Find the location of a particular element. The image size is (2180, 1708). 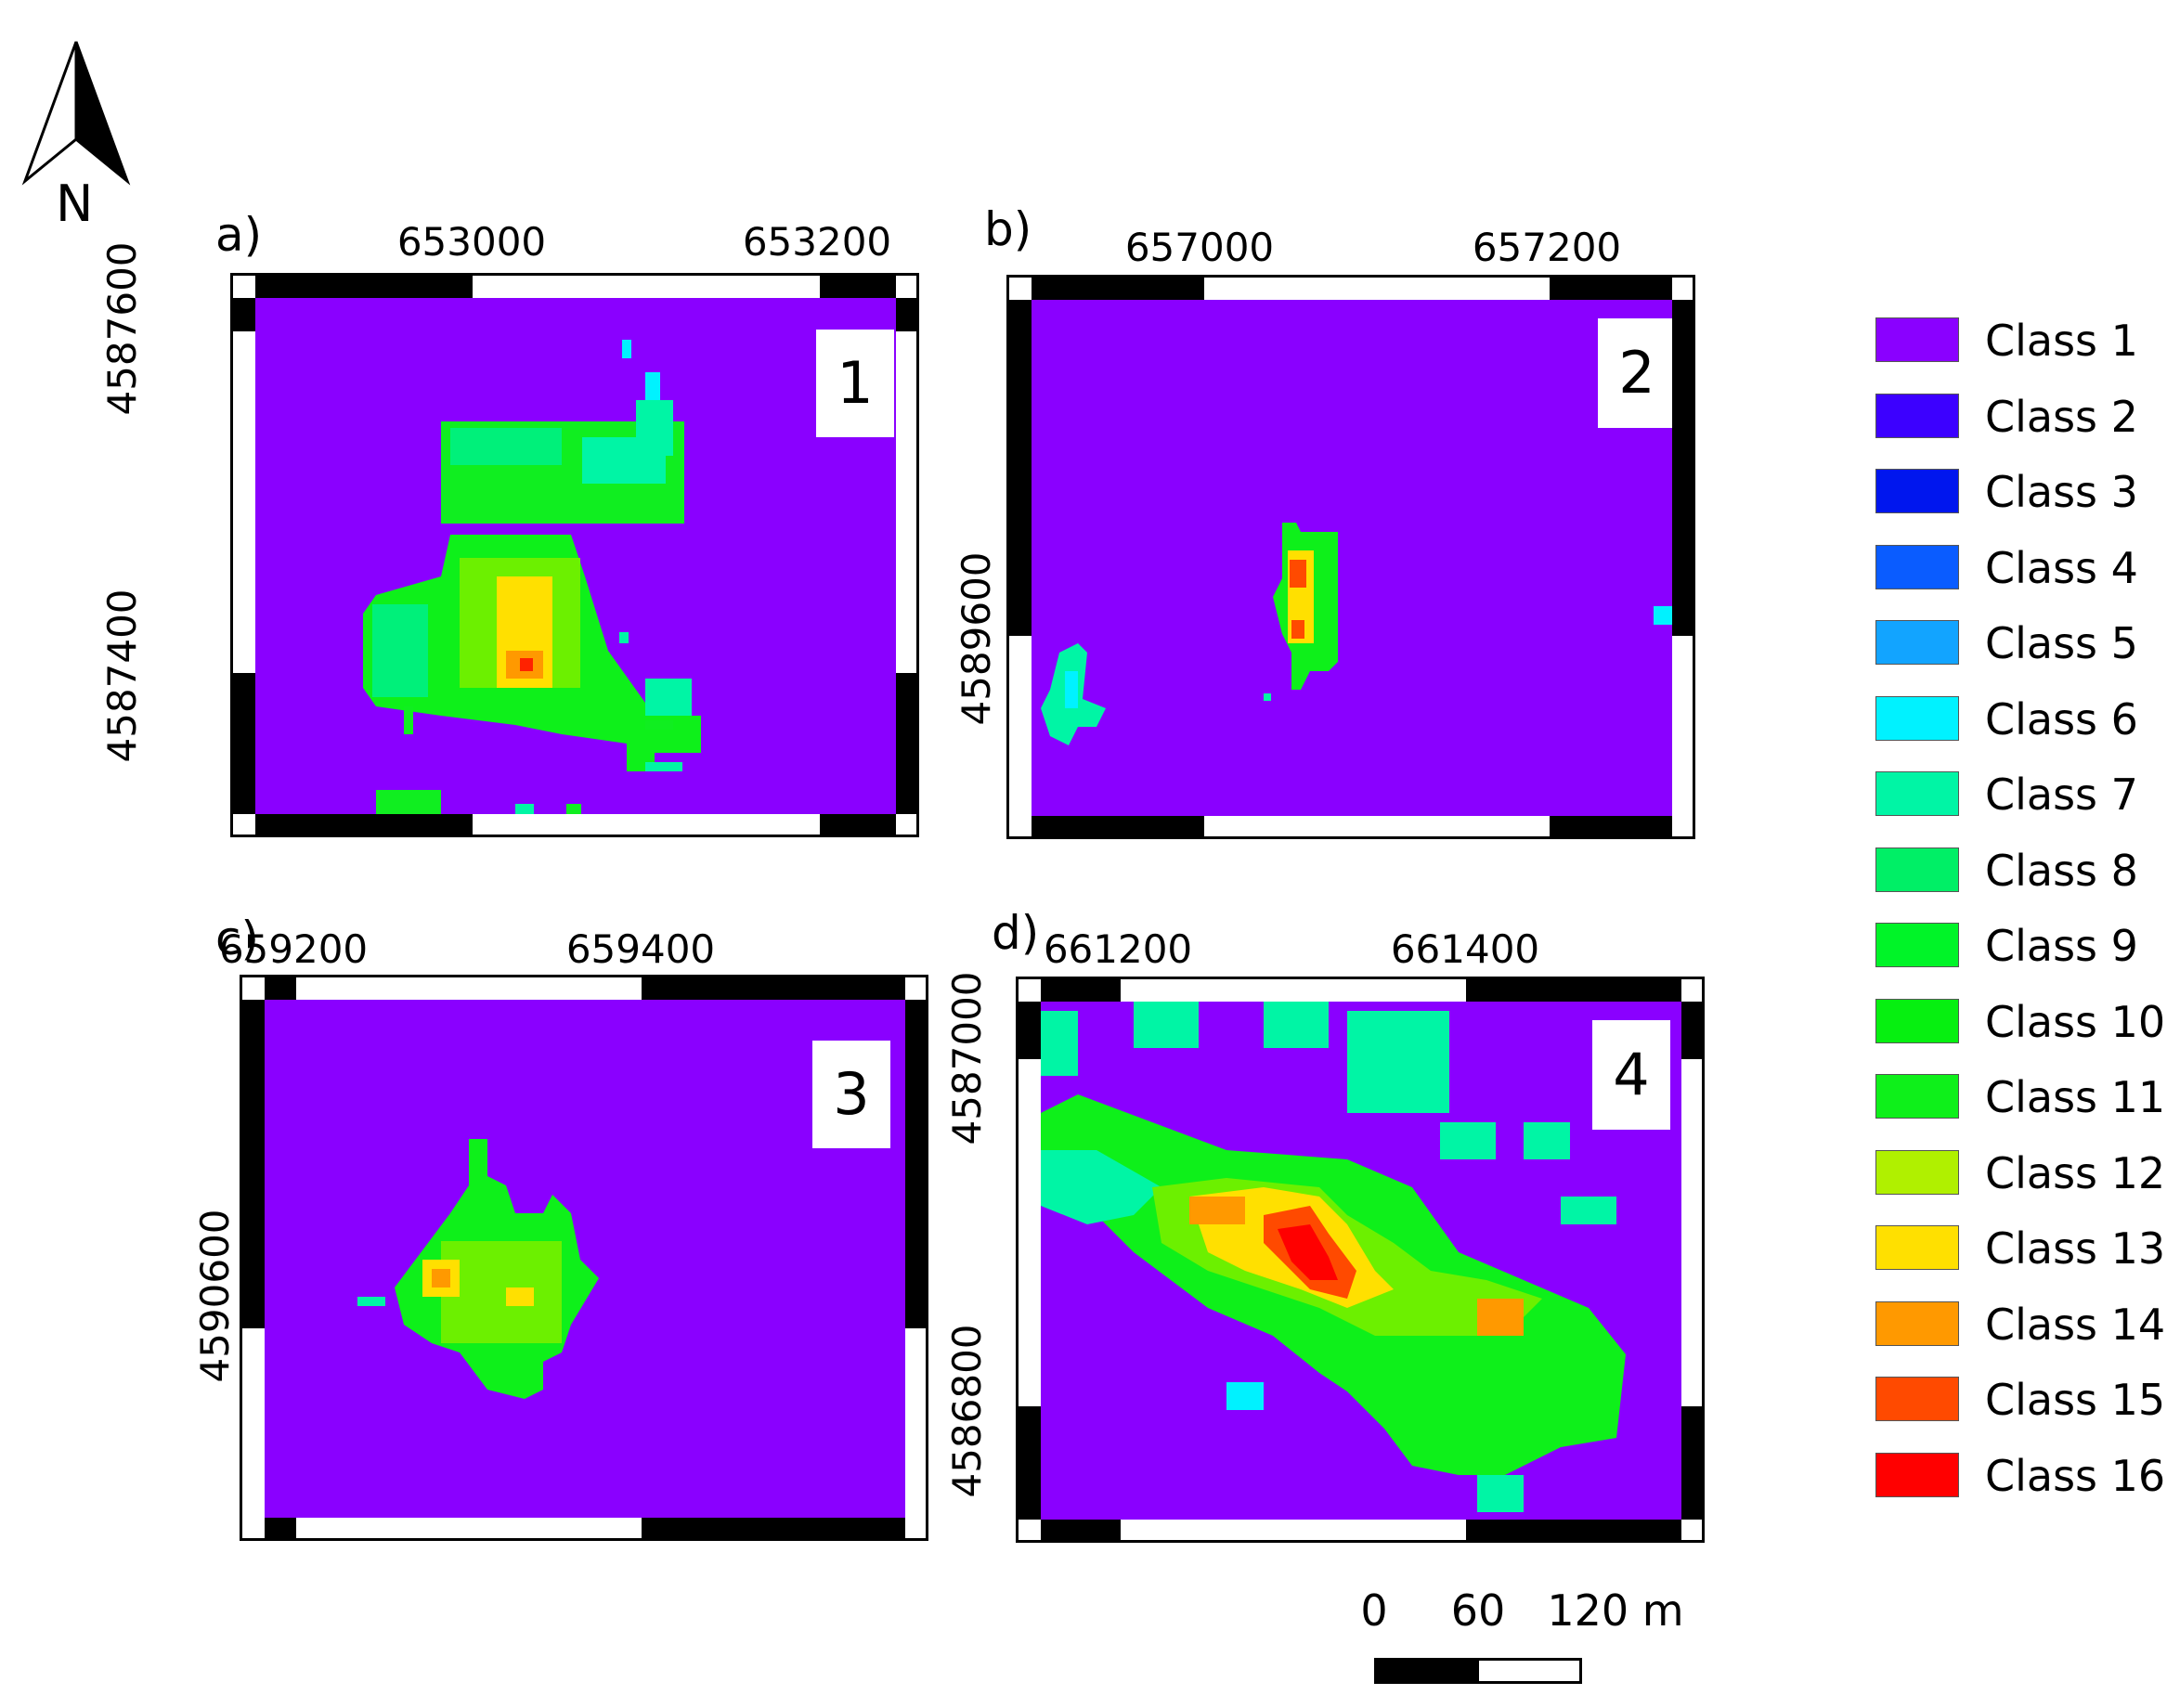

map-panel-a: 1 is located at coordinates (574, 555).